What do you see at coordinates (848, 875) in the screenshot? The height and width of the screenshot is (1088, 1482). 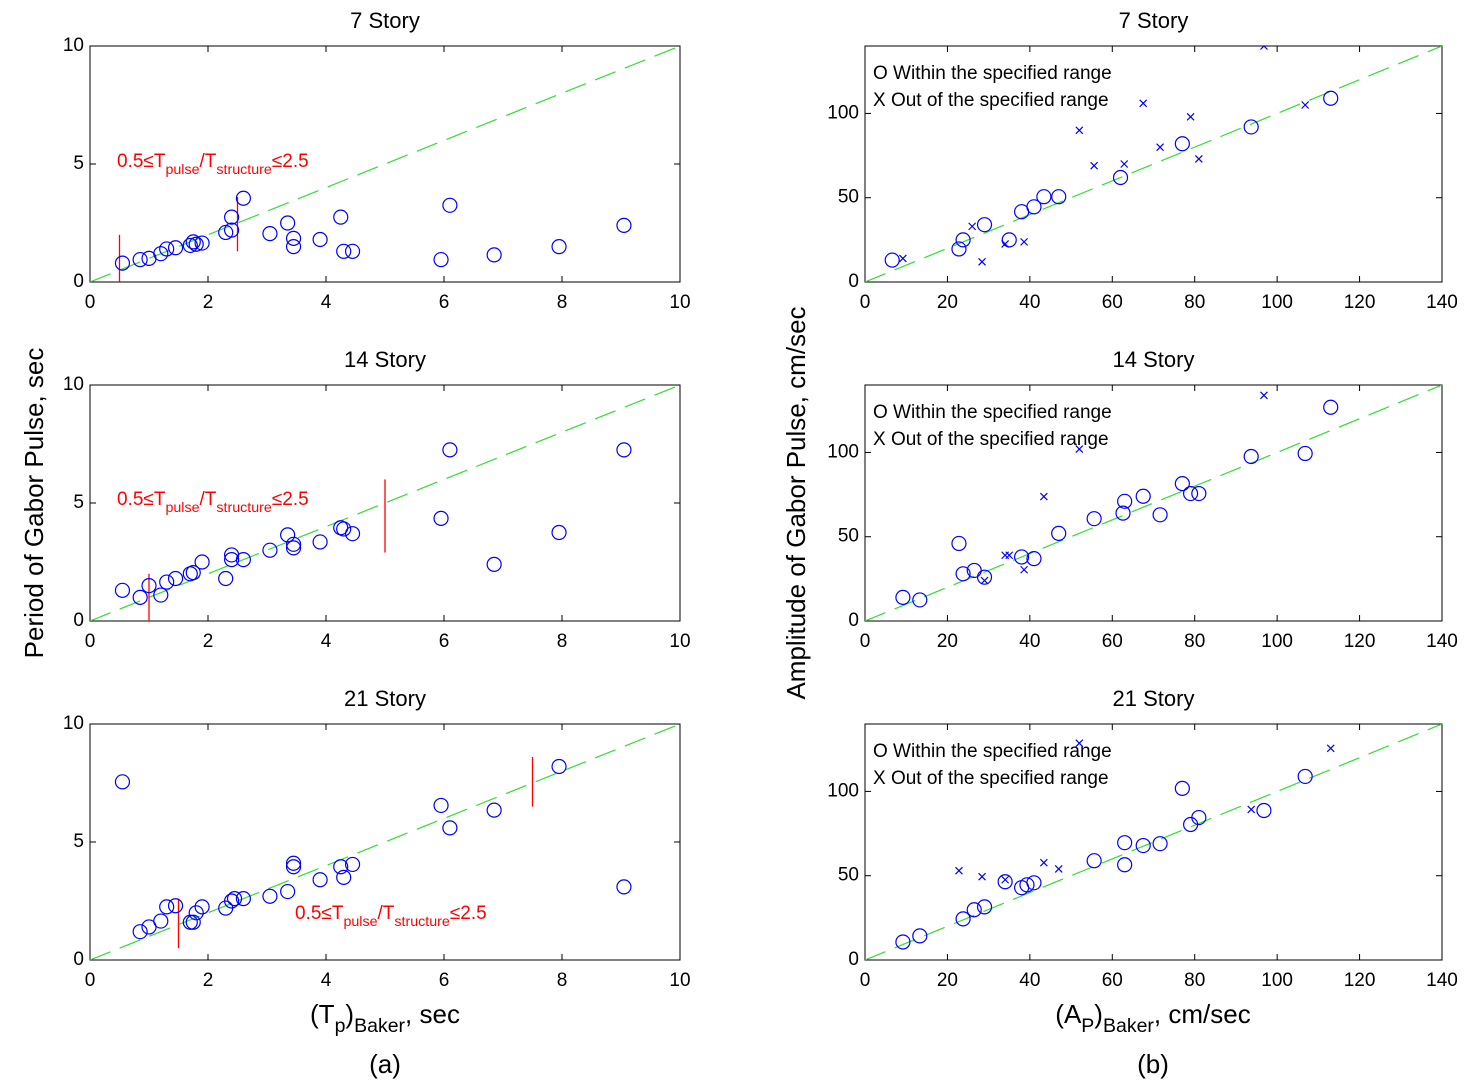 I see `y-tick-label: 50` at bounding box center [848, 875].